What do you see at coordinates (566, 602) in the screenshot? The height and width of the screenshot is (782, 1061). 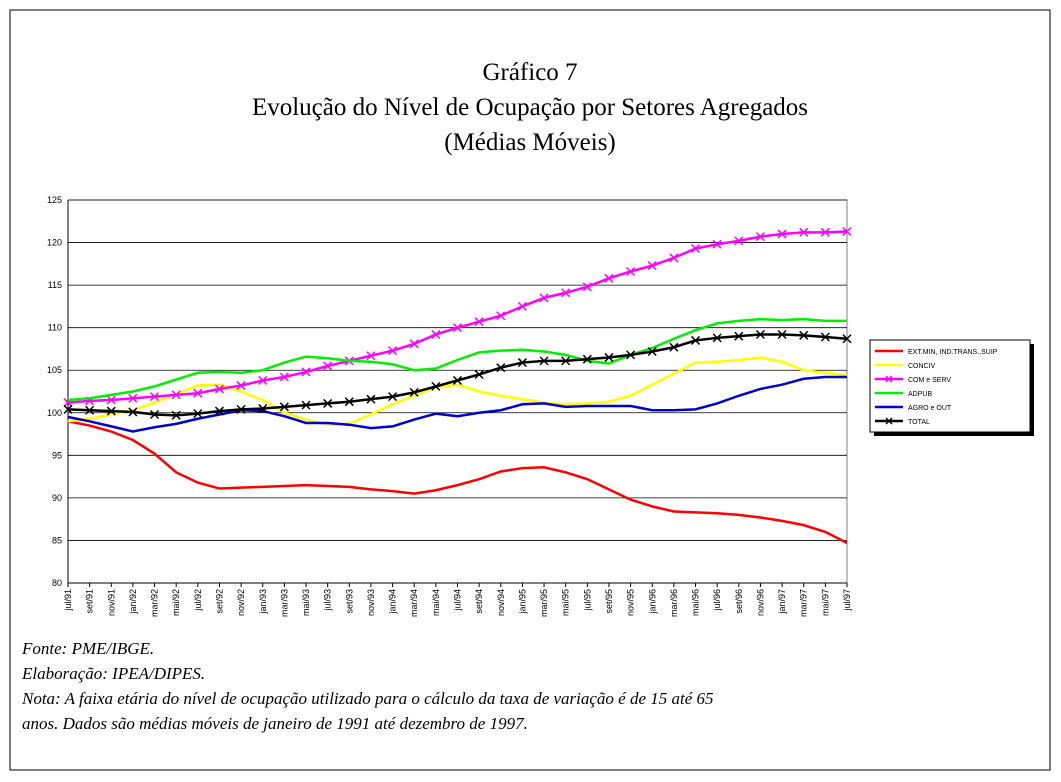 I see `x-tick-label: mai/95` at bounding box center [566, 602].